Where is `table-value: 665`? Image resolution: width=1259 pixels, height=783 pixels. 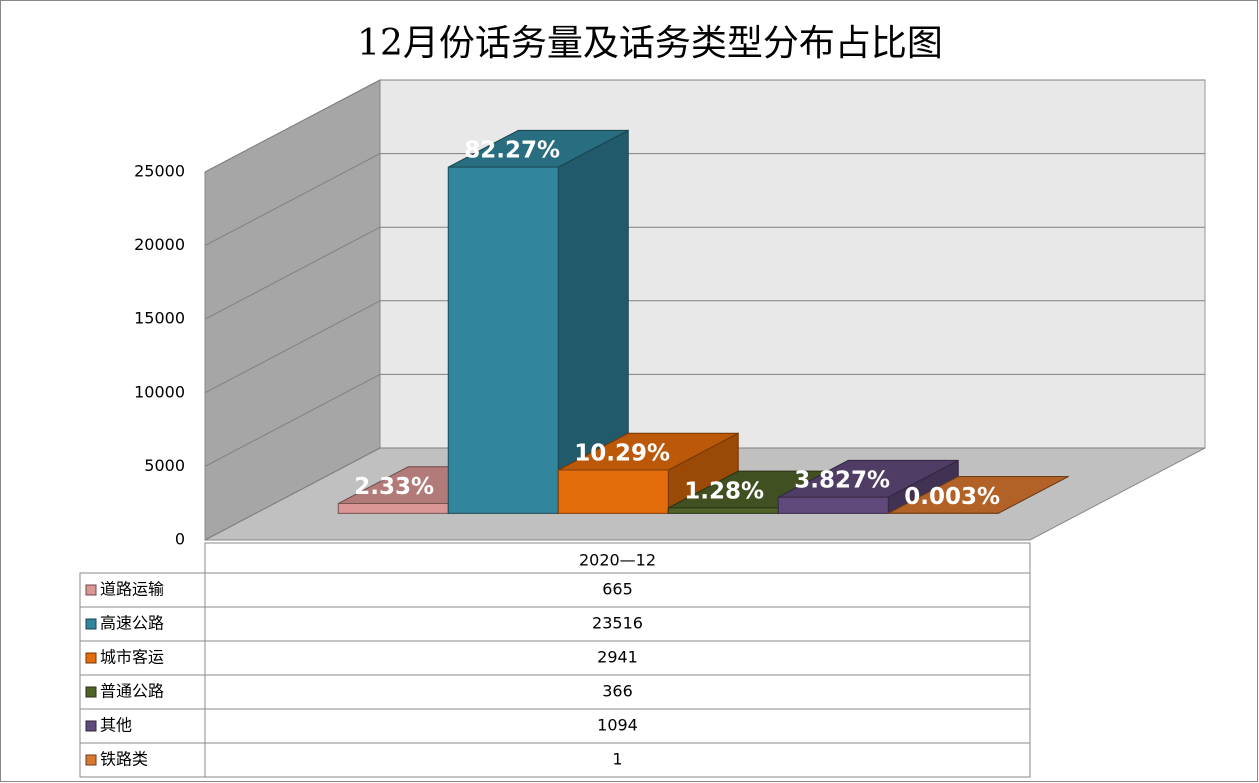 table-value: 665 is located at coordinates (617, 589).